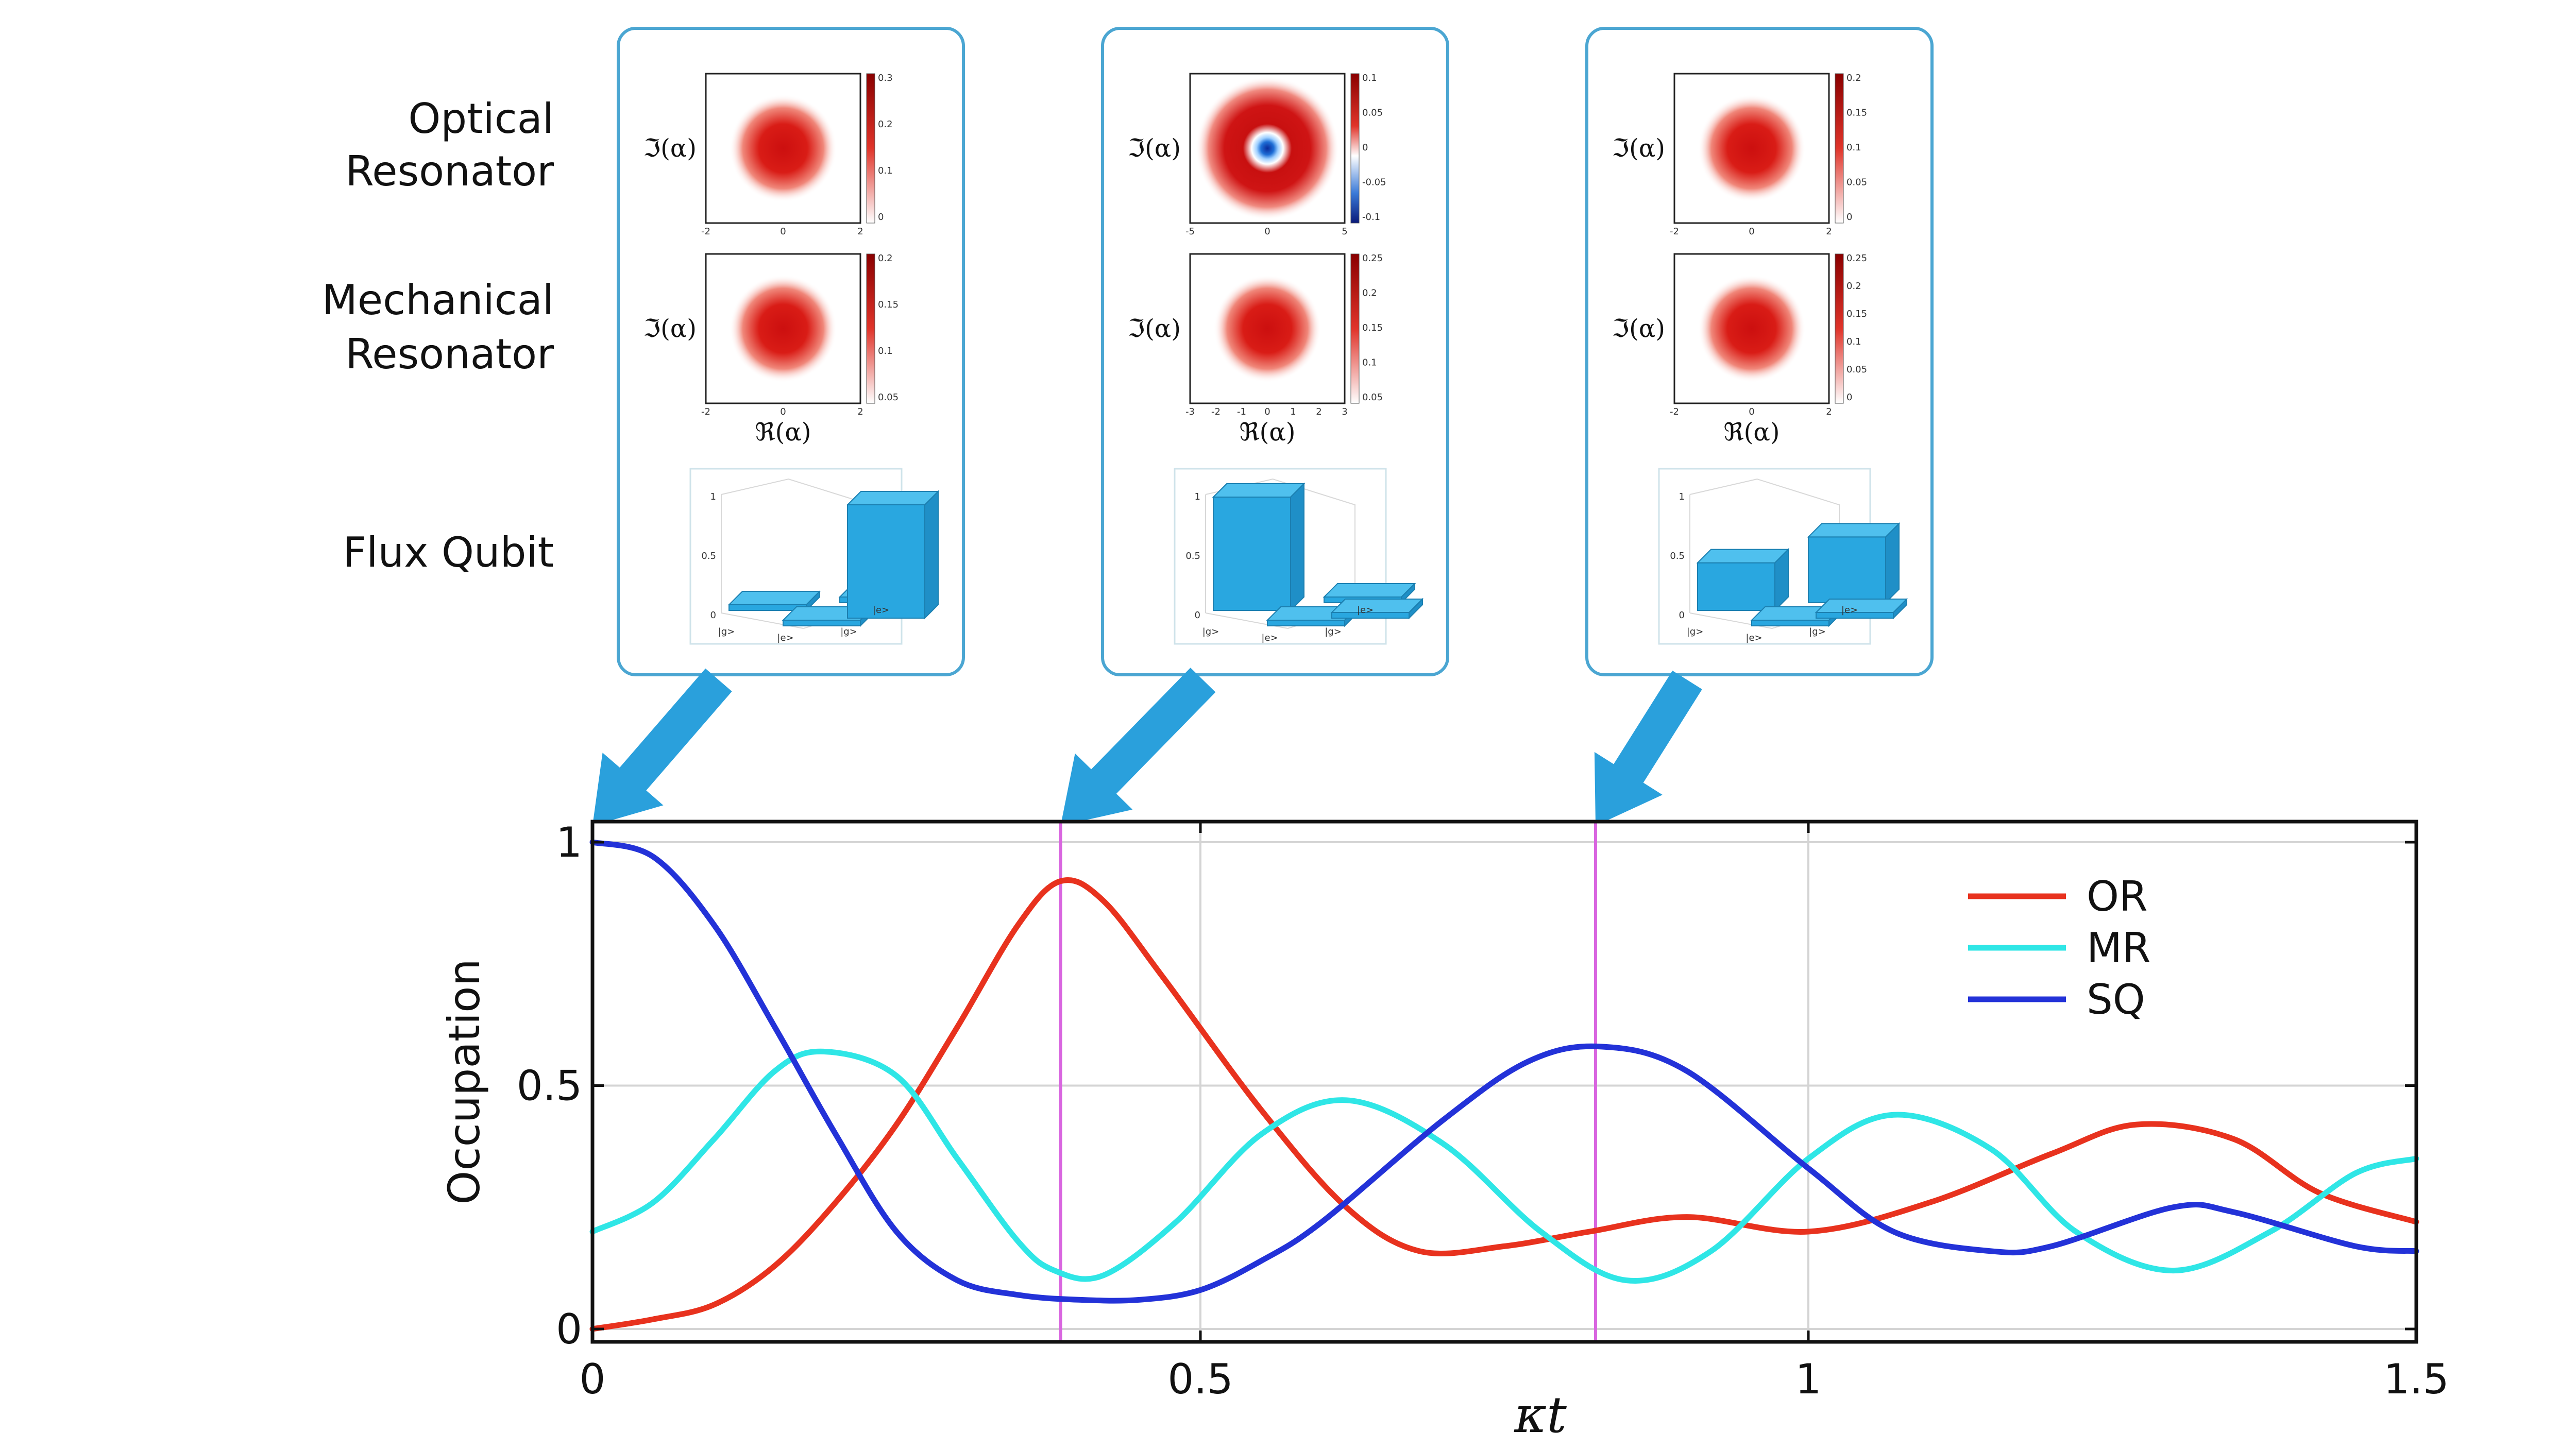 The image size is (2576, 1449). I want to click on arrows, so click(1147, 747).